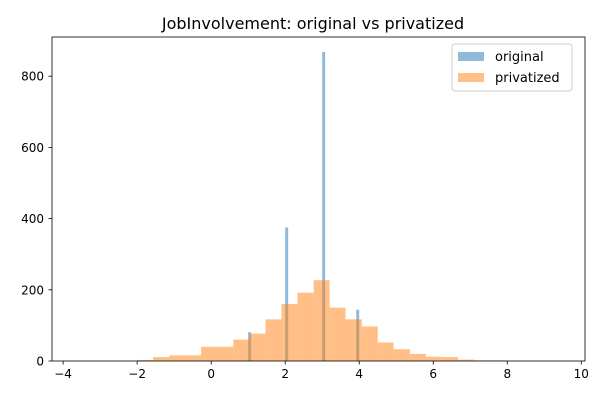  I want to click on y-tick-label: 600, so click(32, 148).